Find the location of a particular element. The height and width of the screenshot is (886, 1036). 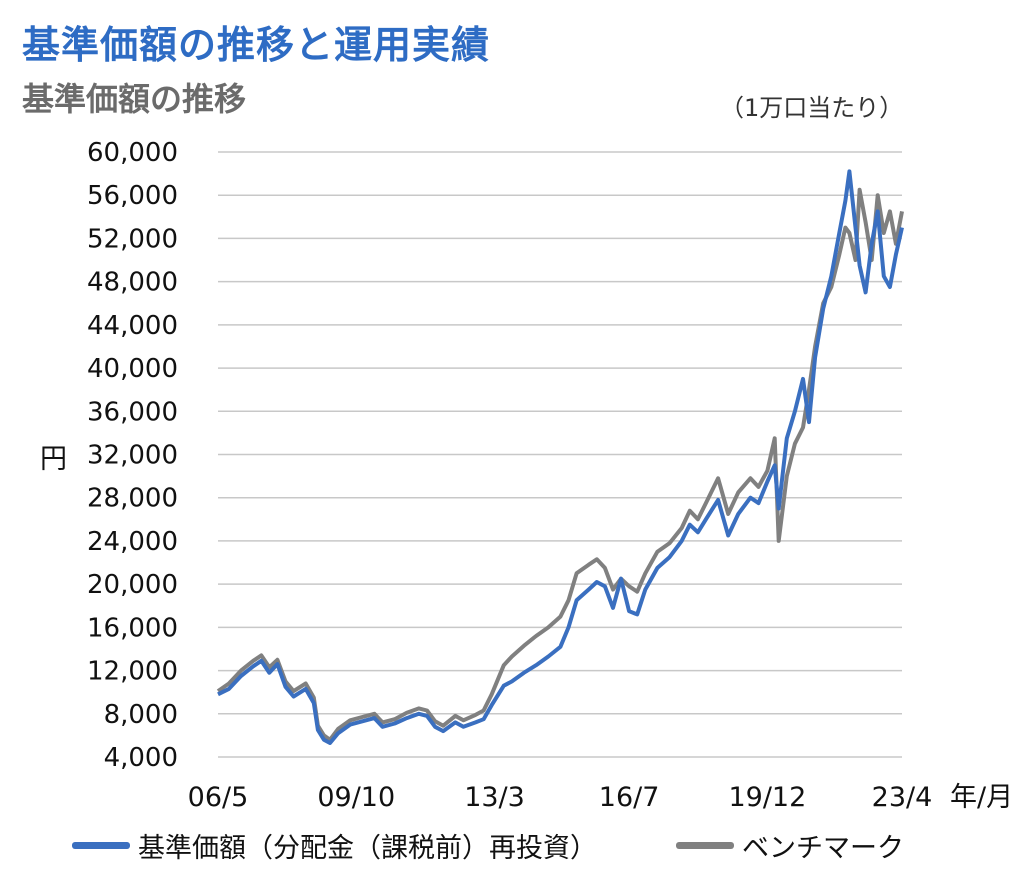

page-title: 基準価額の推移と運用実績 is located at coordinates (256, 45).